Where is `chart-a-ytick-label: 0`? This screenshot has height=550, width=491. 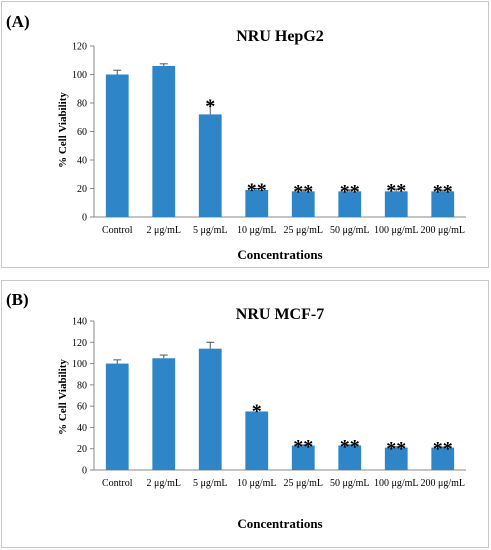
chart-a-ytick-label: 0 is located at coordinates (84, 218).